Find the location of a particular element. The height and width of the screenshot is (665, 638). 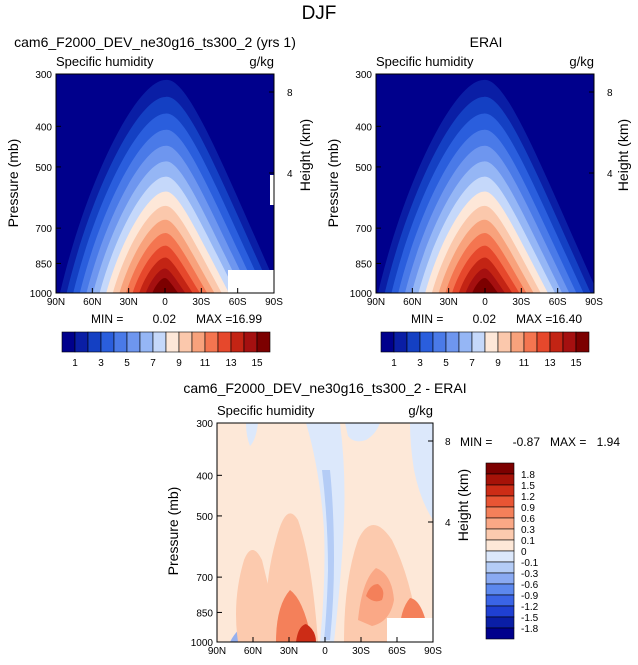

panel-obs-units: g/kg is located at coordinates (581, 61).